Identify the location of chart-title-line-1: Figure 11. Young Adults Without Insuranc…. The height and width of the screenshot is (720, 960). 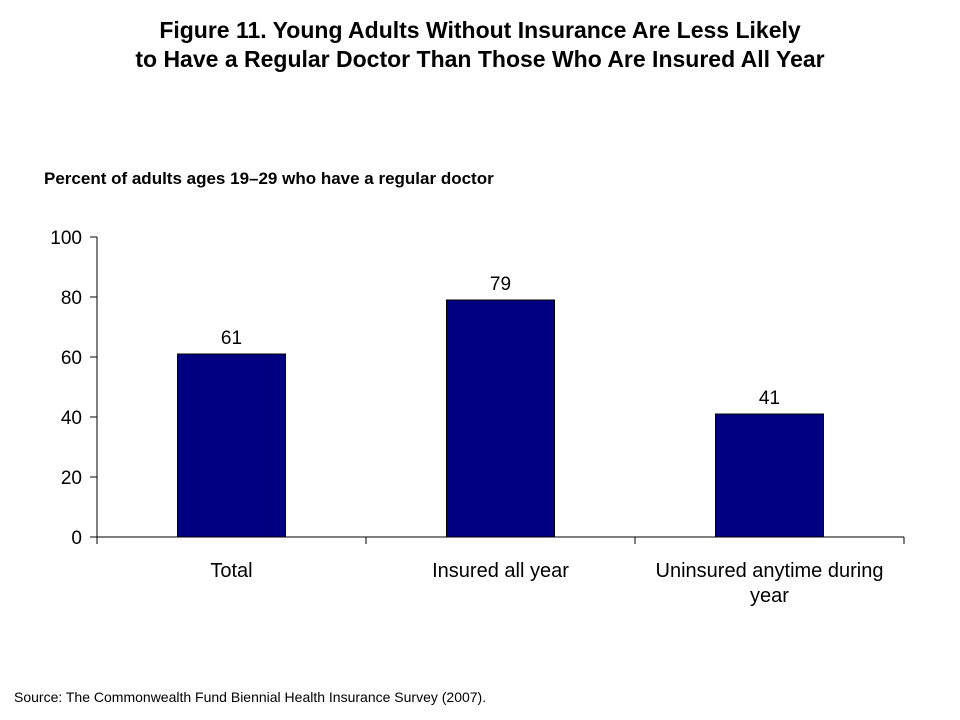
(480, 30).